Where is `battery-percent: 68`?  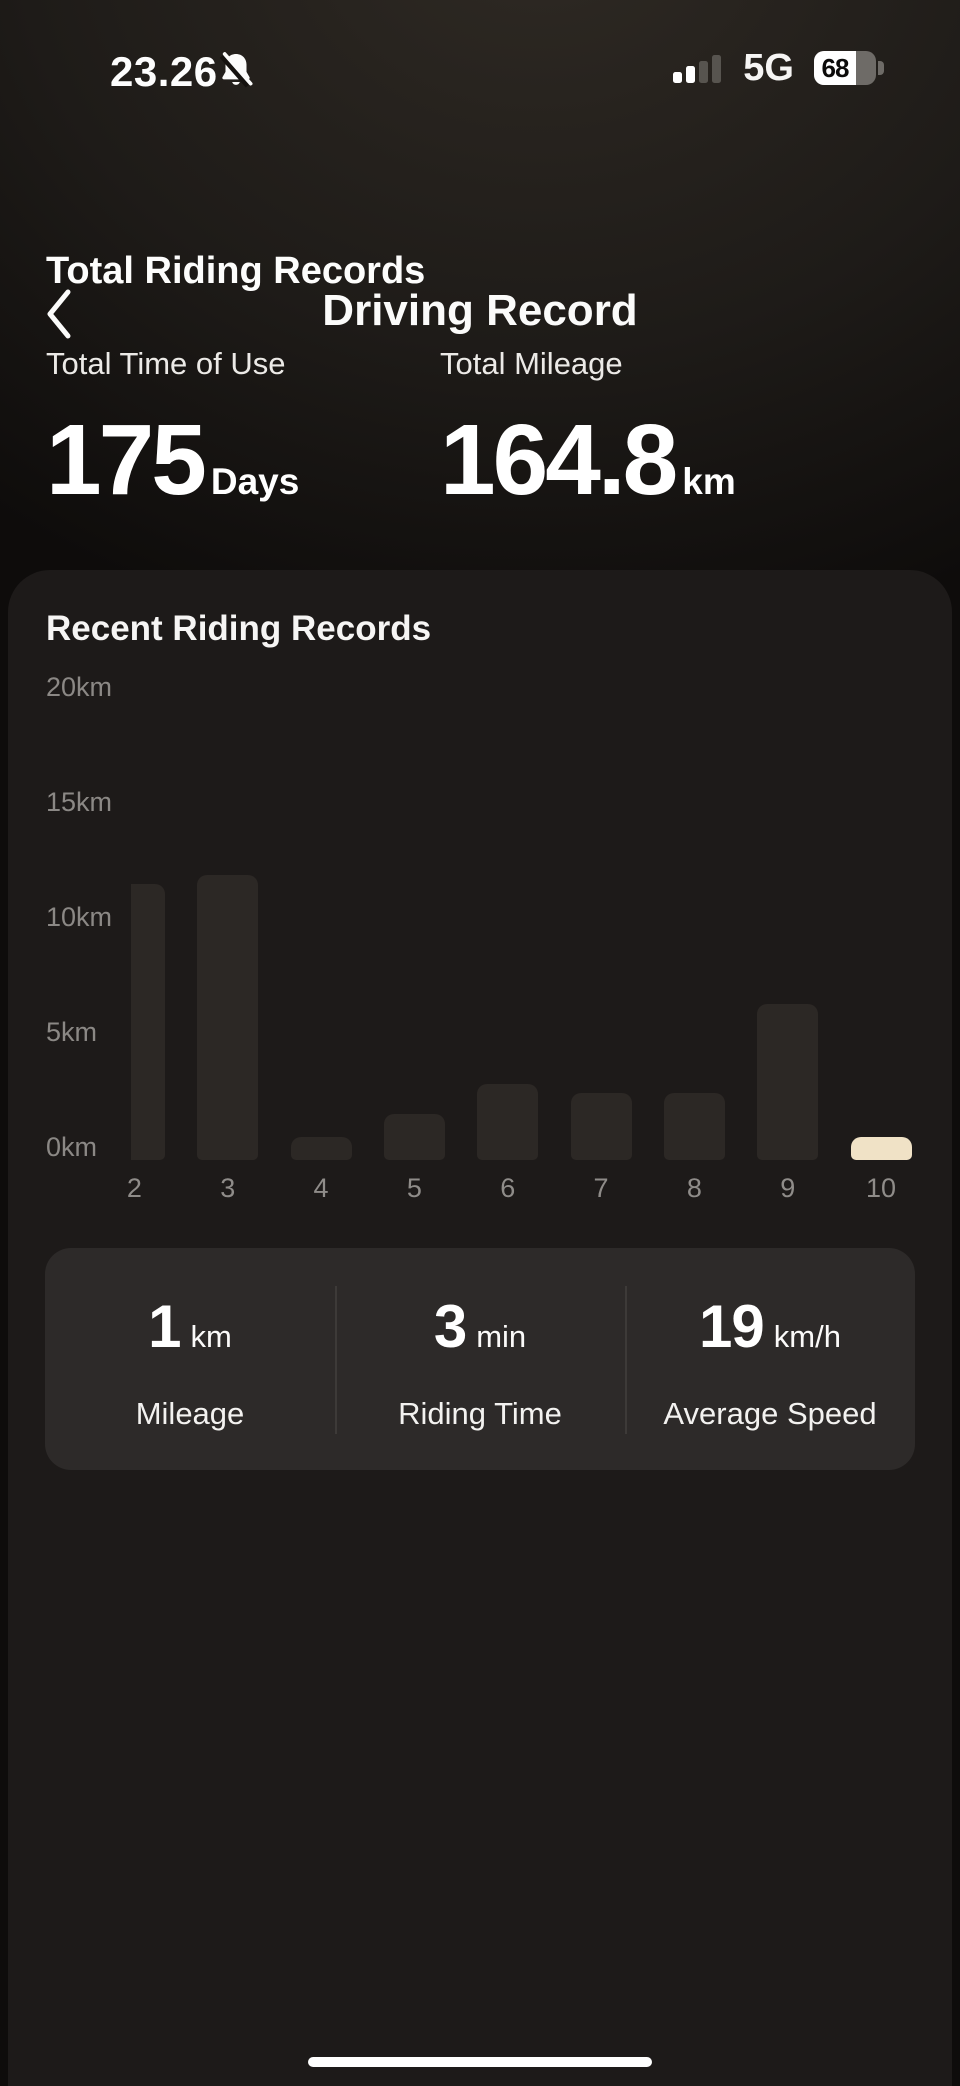 battery-percent: 68 is located at coordinates (835, 67).